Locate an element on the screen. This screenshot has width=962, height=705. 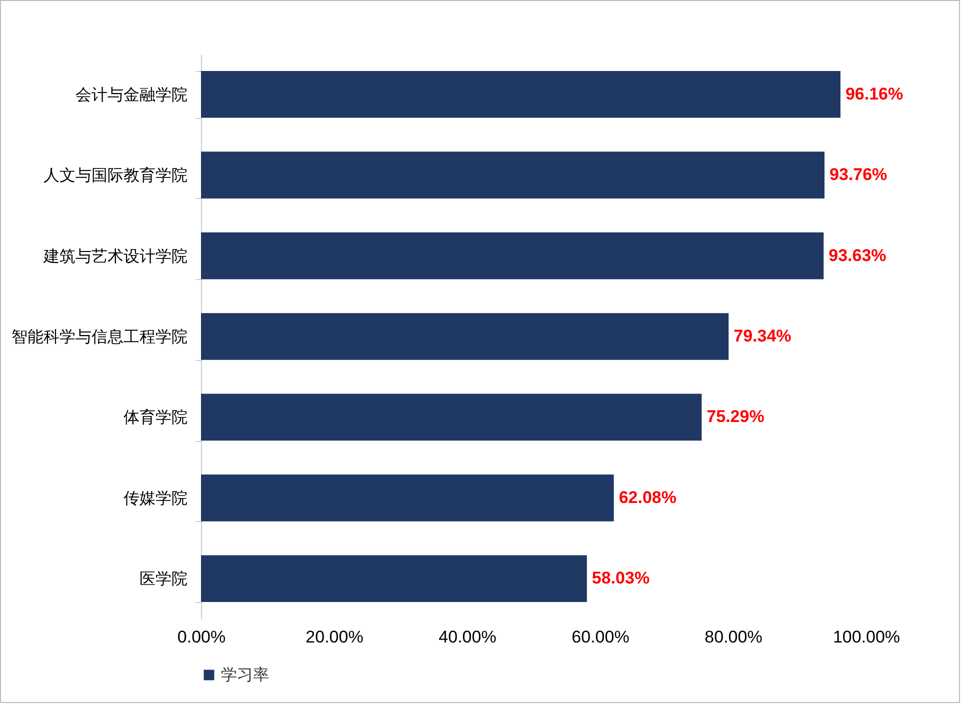
x-tick-label: 40.00% is located at coordinates (467, 637).